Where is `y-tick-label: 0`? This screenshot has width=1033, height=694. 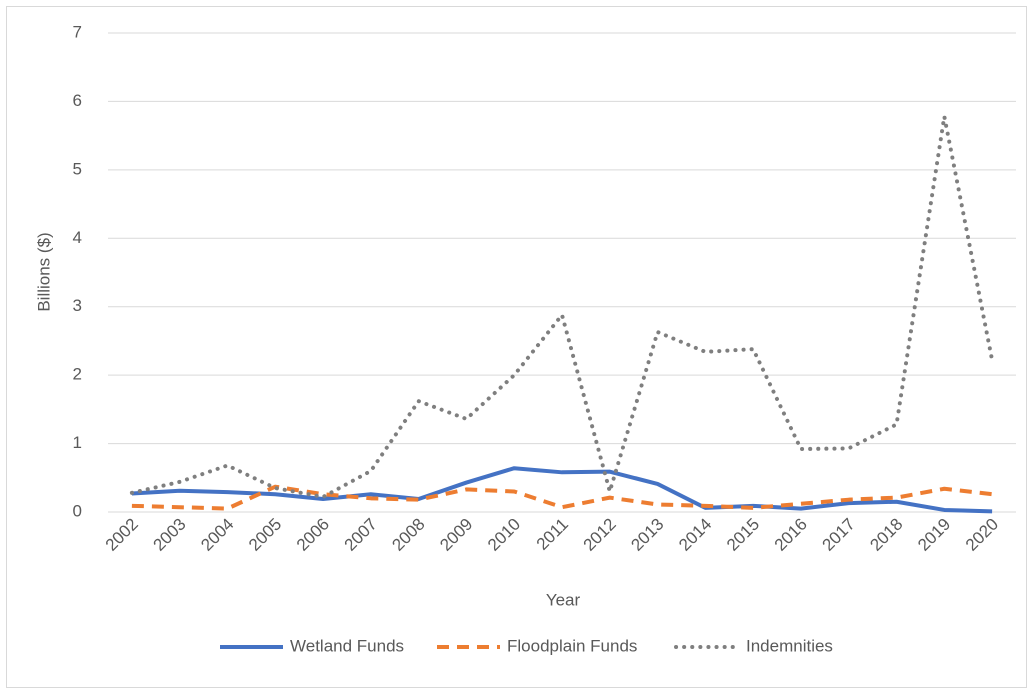
y-tick-label: 0 is located at coordinates (77, 510).